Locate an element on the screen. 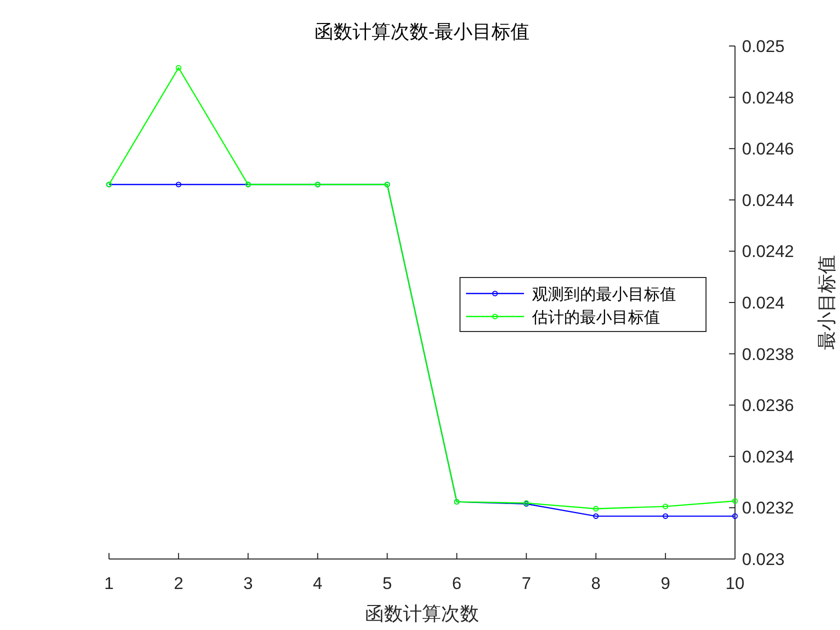 Image resolution: width=840 pixels, height=630 pixels. y2-tick-label: 0.0234 is located at coordinates (768, 456).